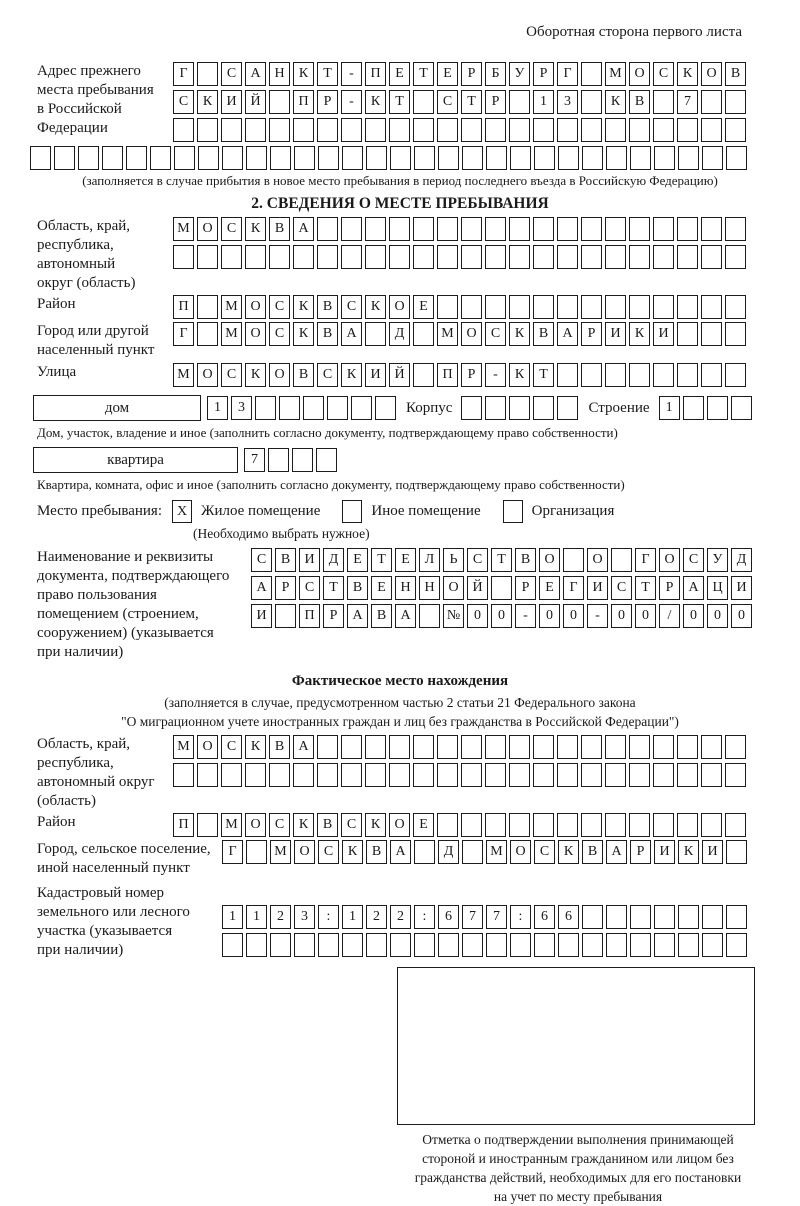 This screenshot has width=800, height=1206. I want to click on char-cell: 7, so click(472, 917).